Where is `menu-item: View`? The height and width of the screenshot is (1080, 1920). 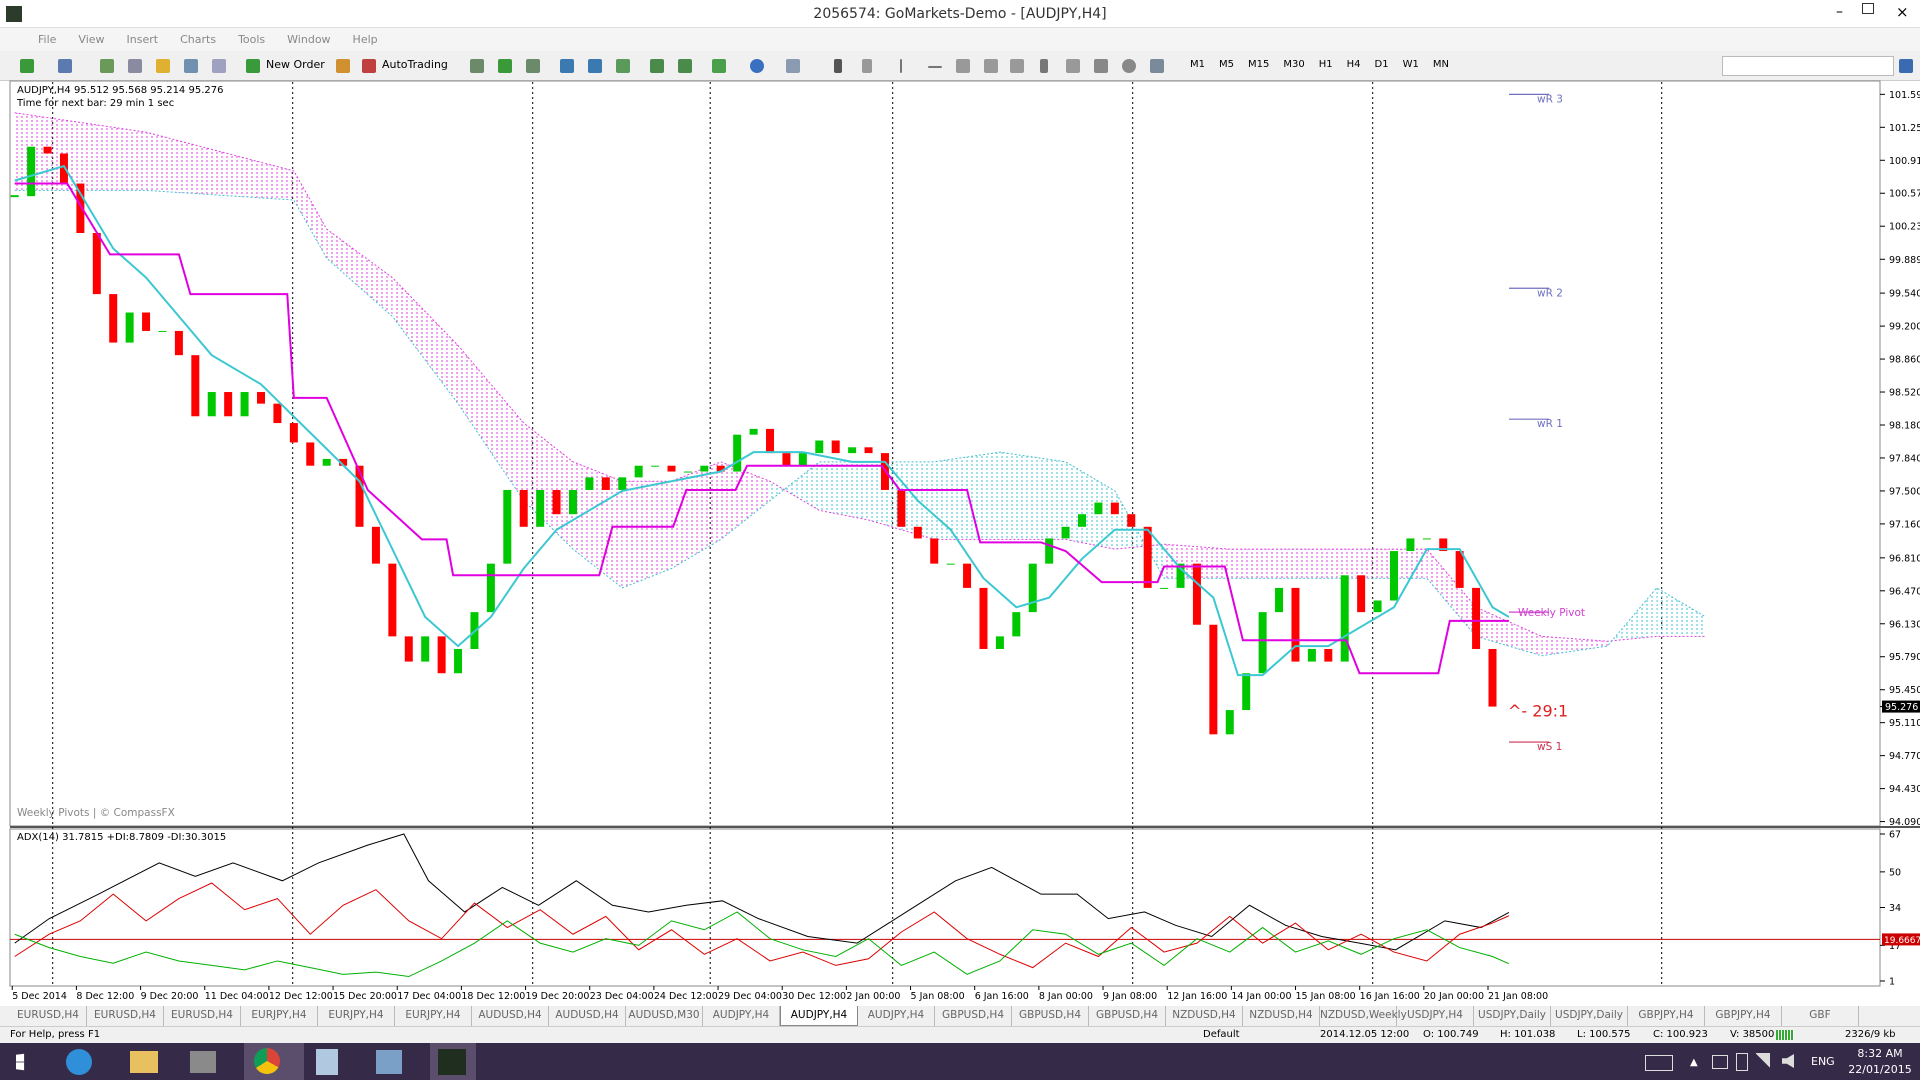
menu-item: View is located at coordinates (91, 39).